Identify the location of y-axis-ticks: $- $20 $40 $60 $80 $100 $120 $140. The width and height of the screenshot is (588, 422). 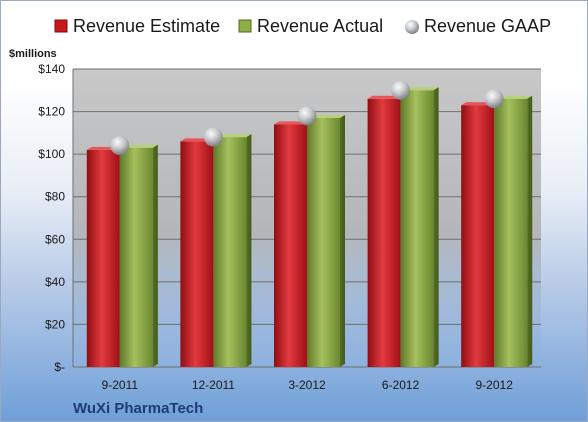
(51, 218).